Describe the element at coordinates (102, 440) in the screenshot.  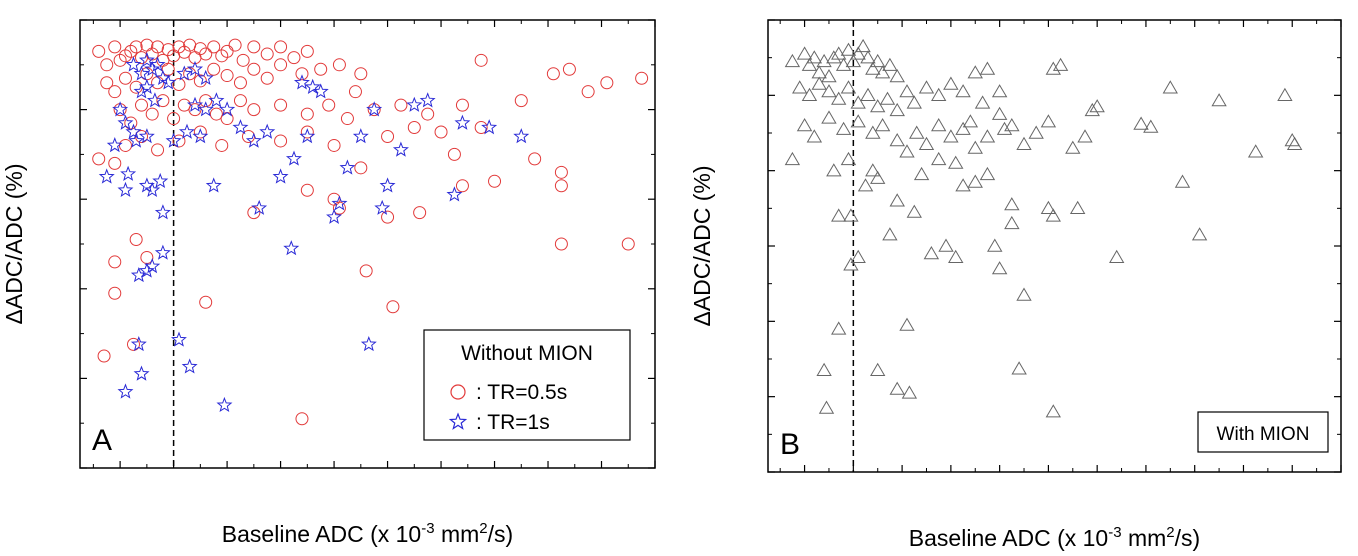
I see `panel-label: A` at that location.